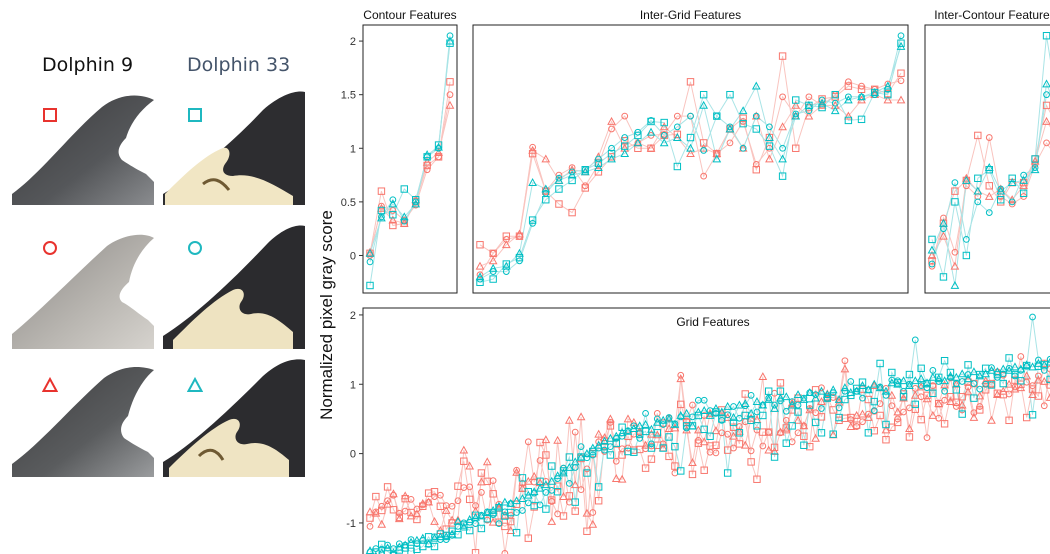 The image size is (1050, 554). I want to click on plot-area, so click(410, 161).